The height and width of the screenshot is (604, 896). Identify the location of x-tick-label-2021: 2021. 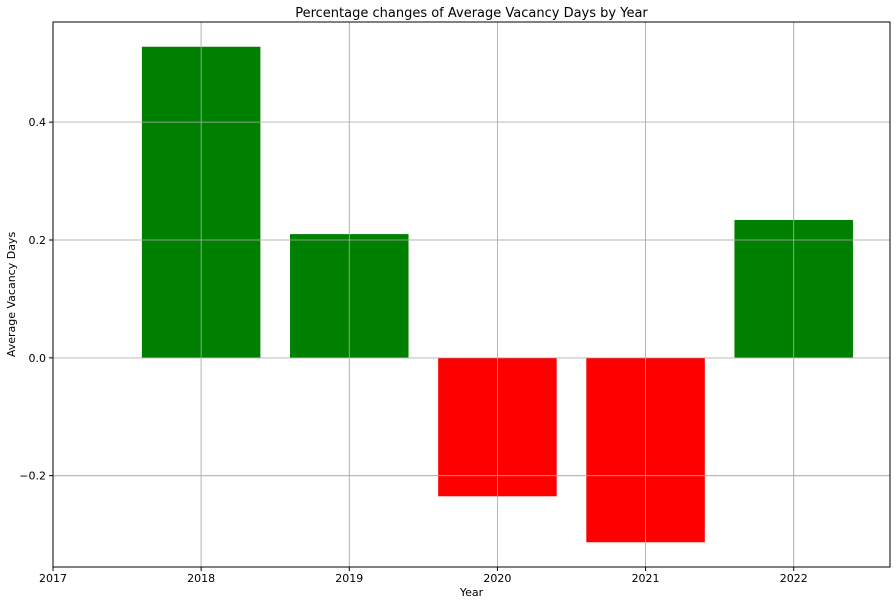
(646, 578).